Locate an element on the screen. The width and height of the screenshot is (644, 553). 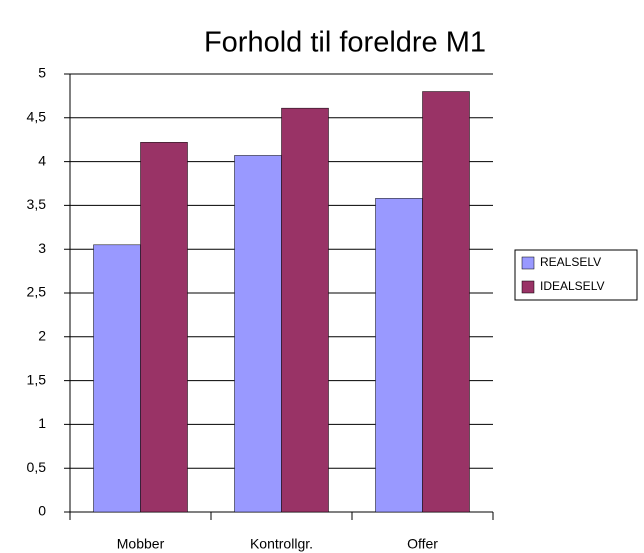
legend-label: IDEALSELV is located at coordinates (572, 286).